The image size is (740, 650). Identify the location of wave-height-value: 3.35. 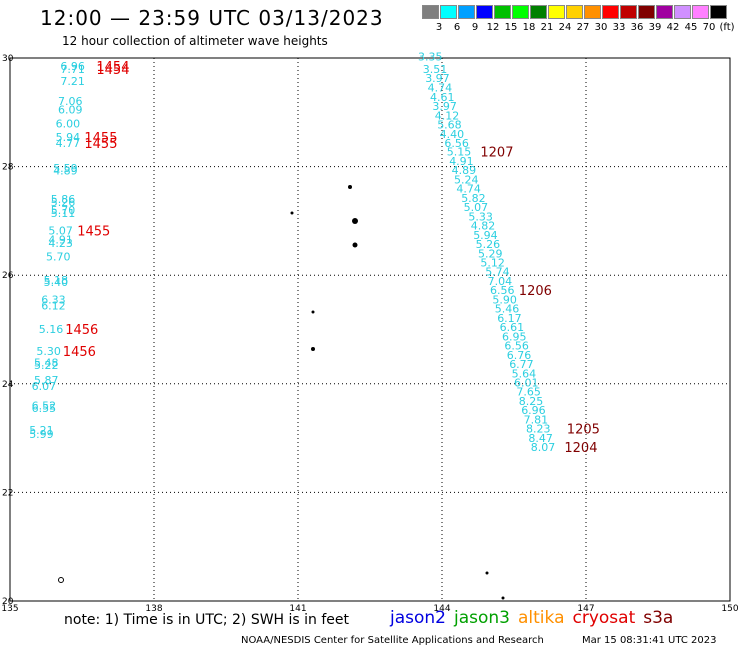
(430, 57).